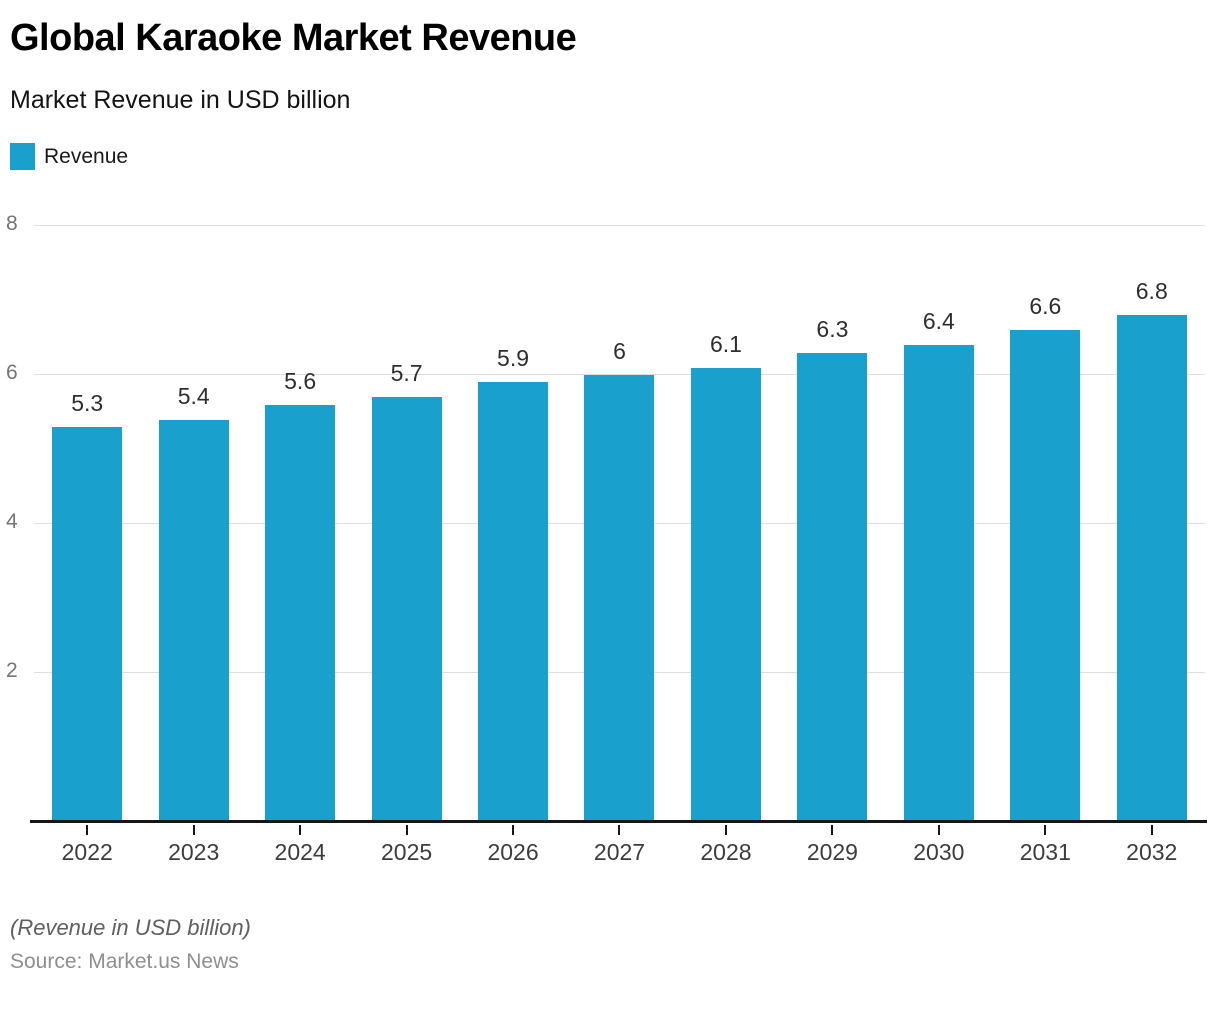 The width and height of the screenshot is (1220, 1010). What do you see at coordinates (130, 927) in the screenshot?
I see `chart-footnote: (Revenue in USD billion)` at bounding box center [130, 927].